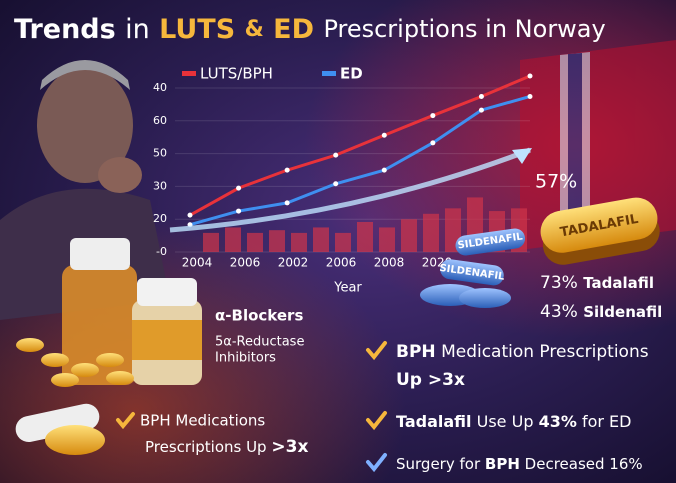 This screenshot has width=676, height=483. What do you see at coordinates (251, 407) in the screenshot?
I see `checks` at bounding box center [251, 407].